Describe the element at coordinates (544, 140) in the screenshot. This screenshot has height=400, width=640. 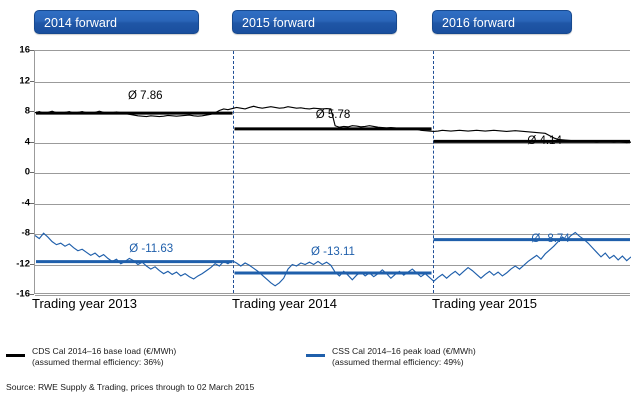
I see `base-average-label-2: Ø 4.14` at that location.